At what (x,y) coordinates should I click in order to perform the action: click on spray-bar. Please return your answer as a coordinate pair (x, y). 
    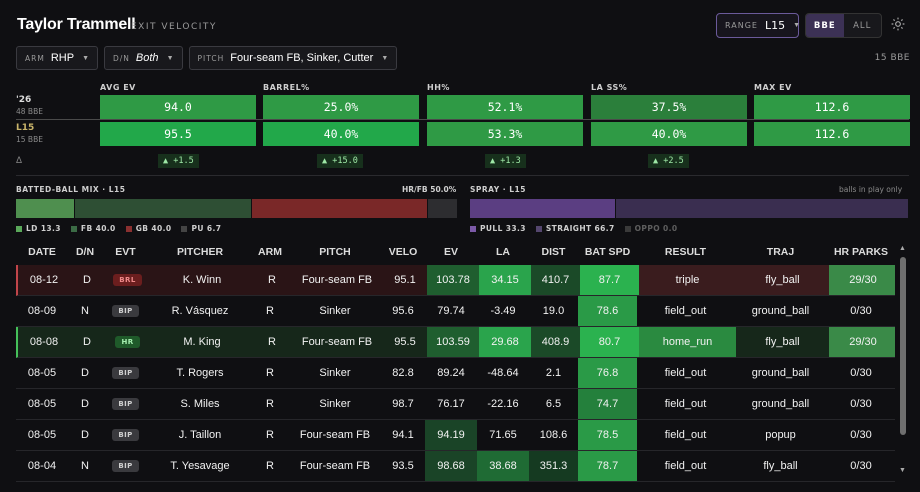
    Looking at the image, I should click on (690, 208).